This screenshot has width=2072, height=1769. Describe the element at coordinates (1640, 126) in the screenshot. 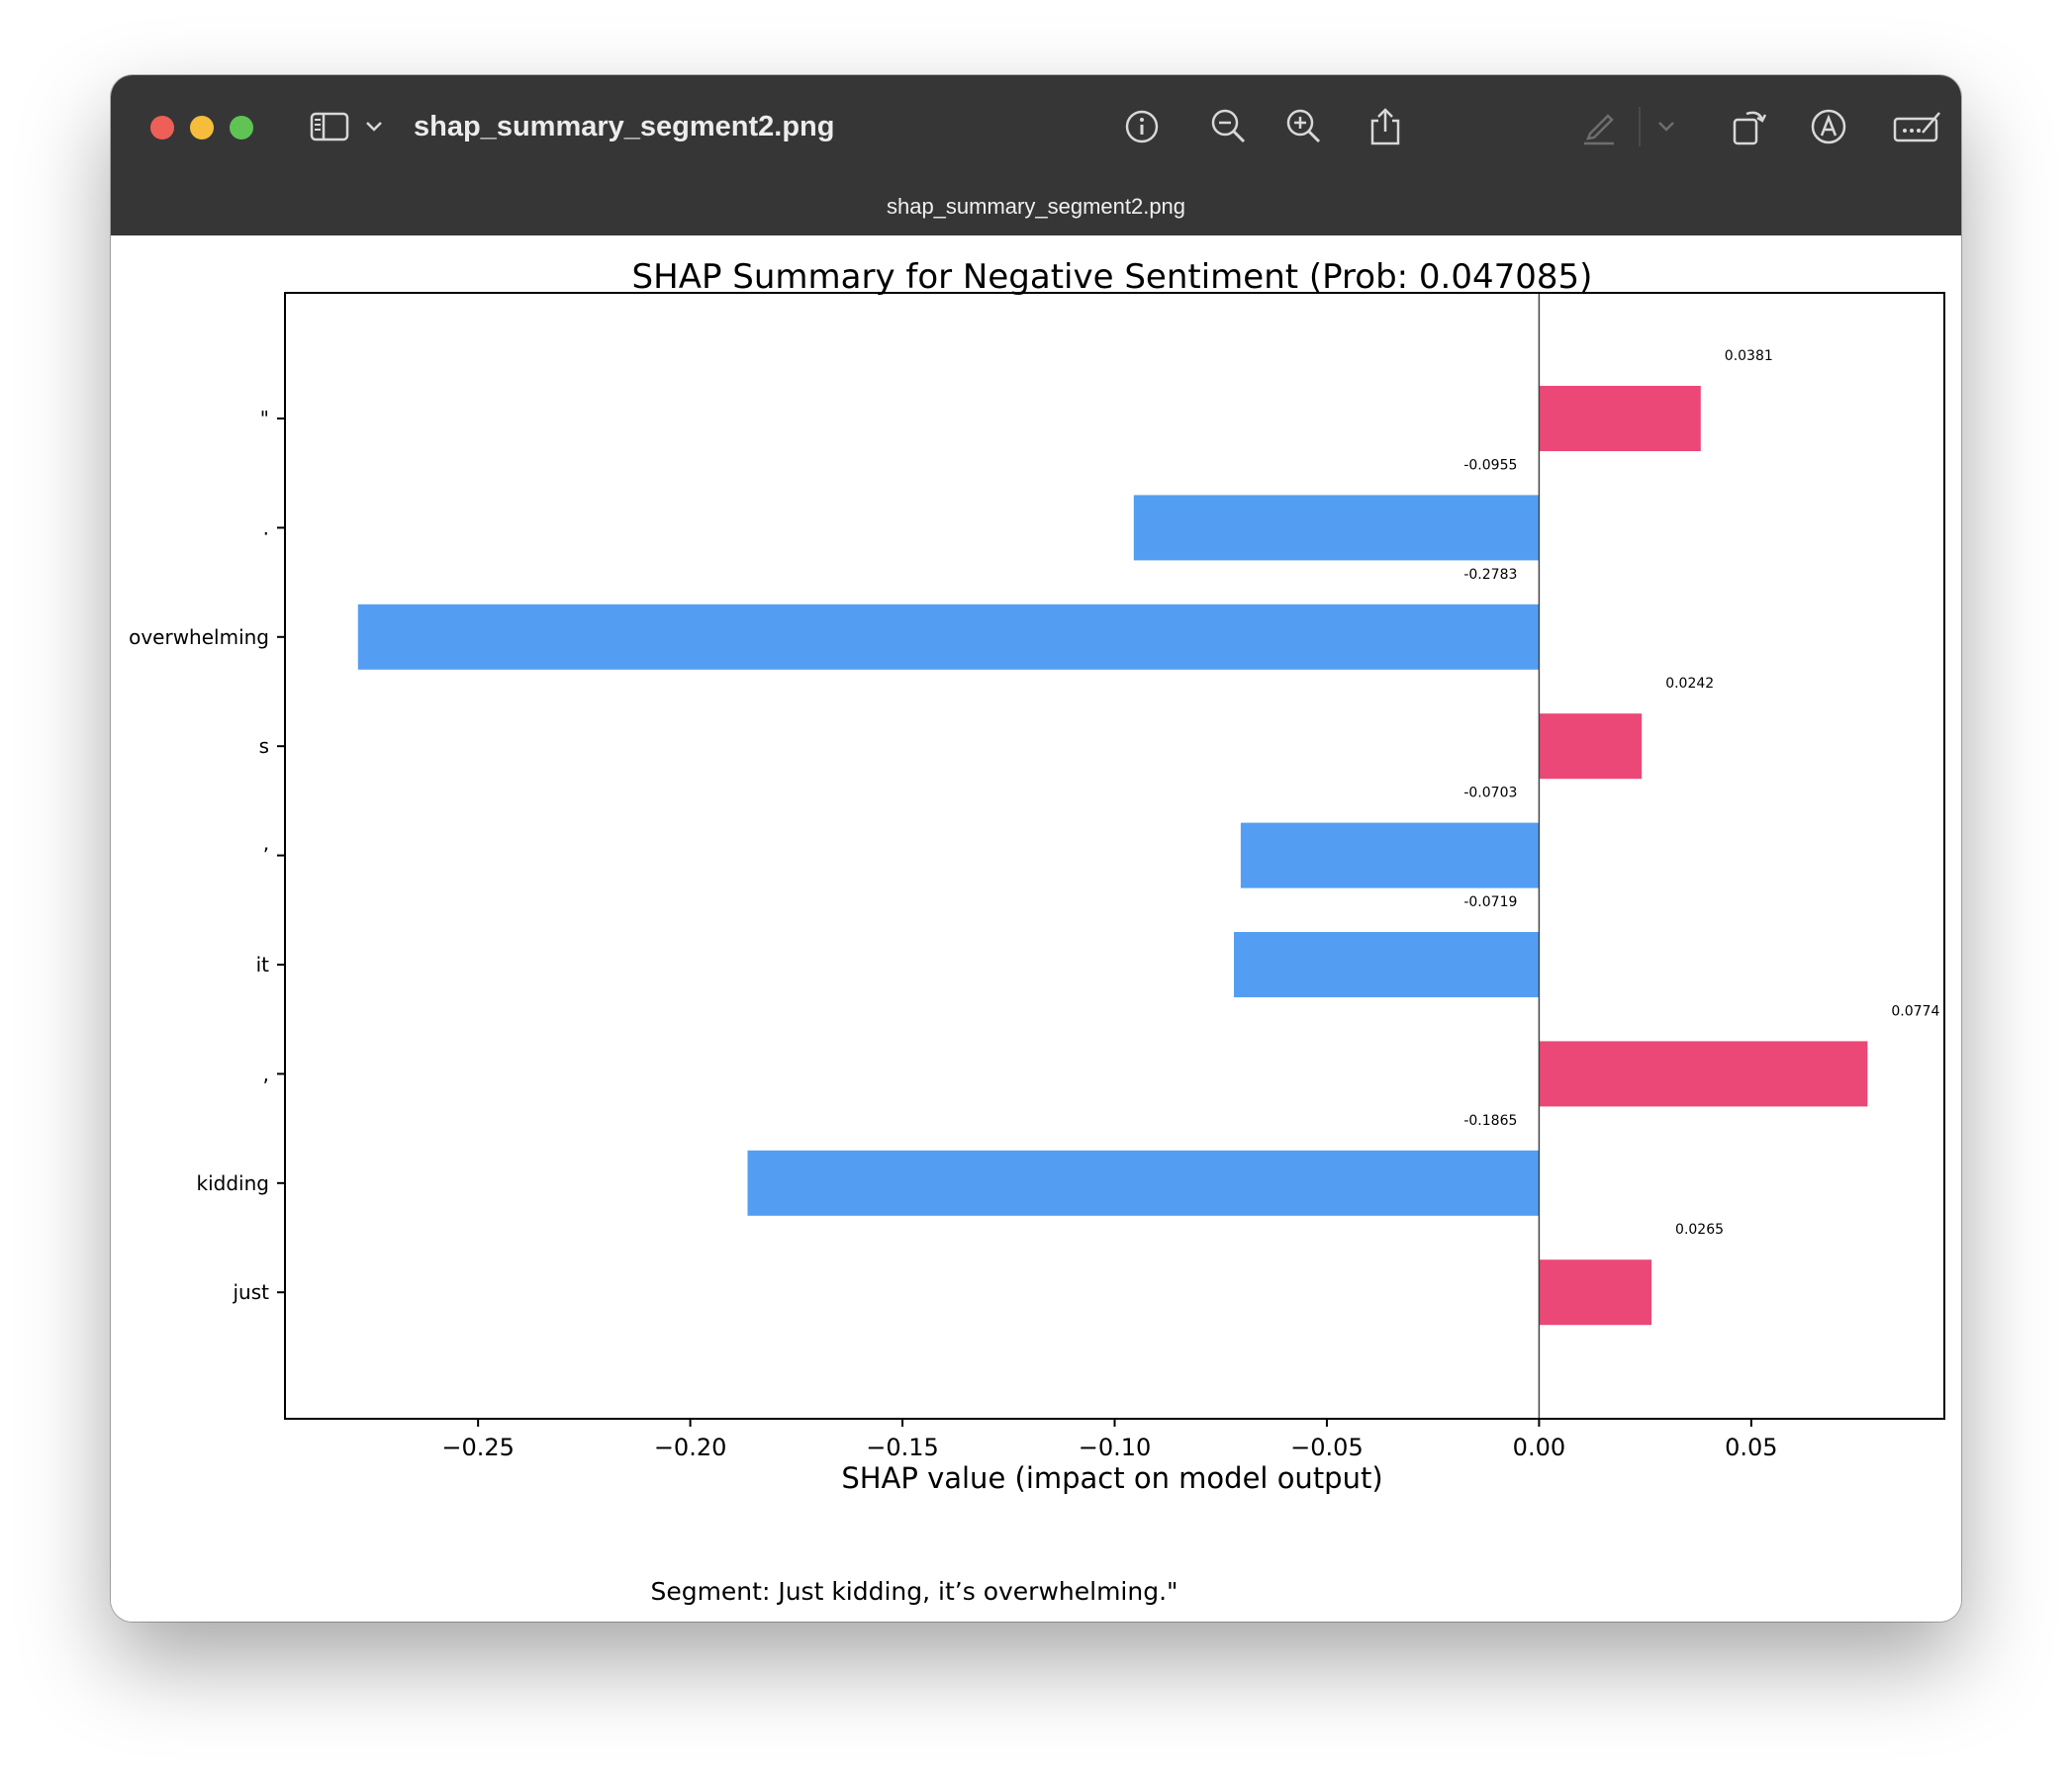

I see `toolbar-divider` at that location.